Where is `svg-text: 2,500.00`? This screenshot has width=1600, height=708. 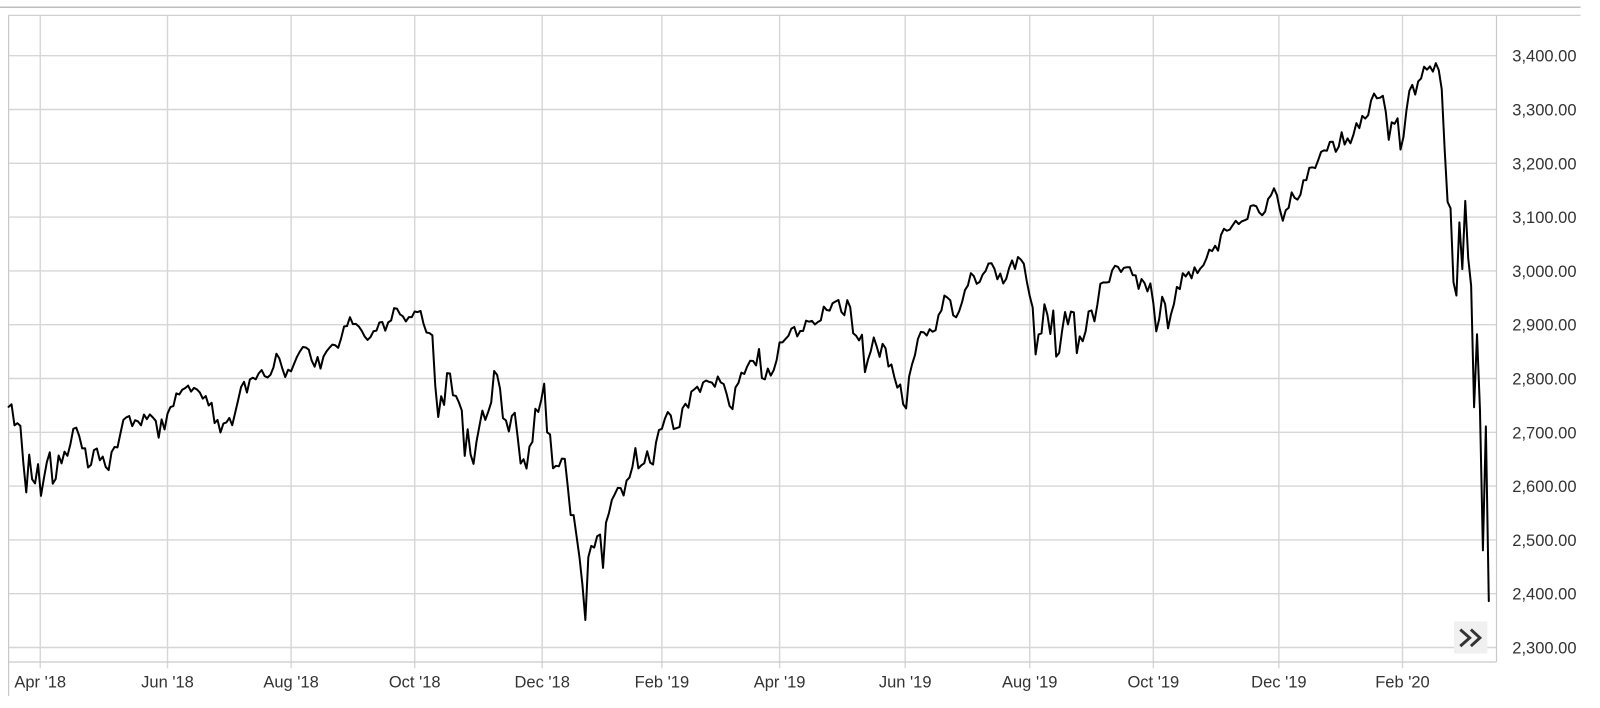
svg-text: 2,500.00 is located at coordinates (1544, 541).